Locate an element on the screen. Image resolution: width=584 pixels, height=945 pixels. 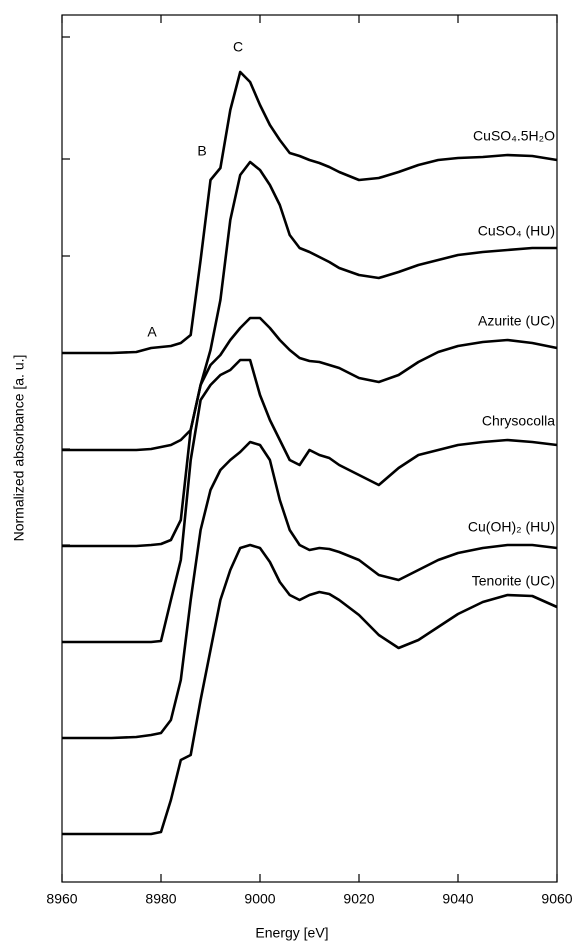
x-tick-label: 9020 is located at coordinates (358, 899).